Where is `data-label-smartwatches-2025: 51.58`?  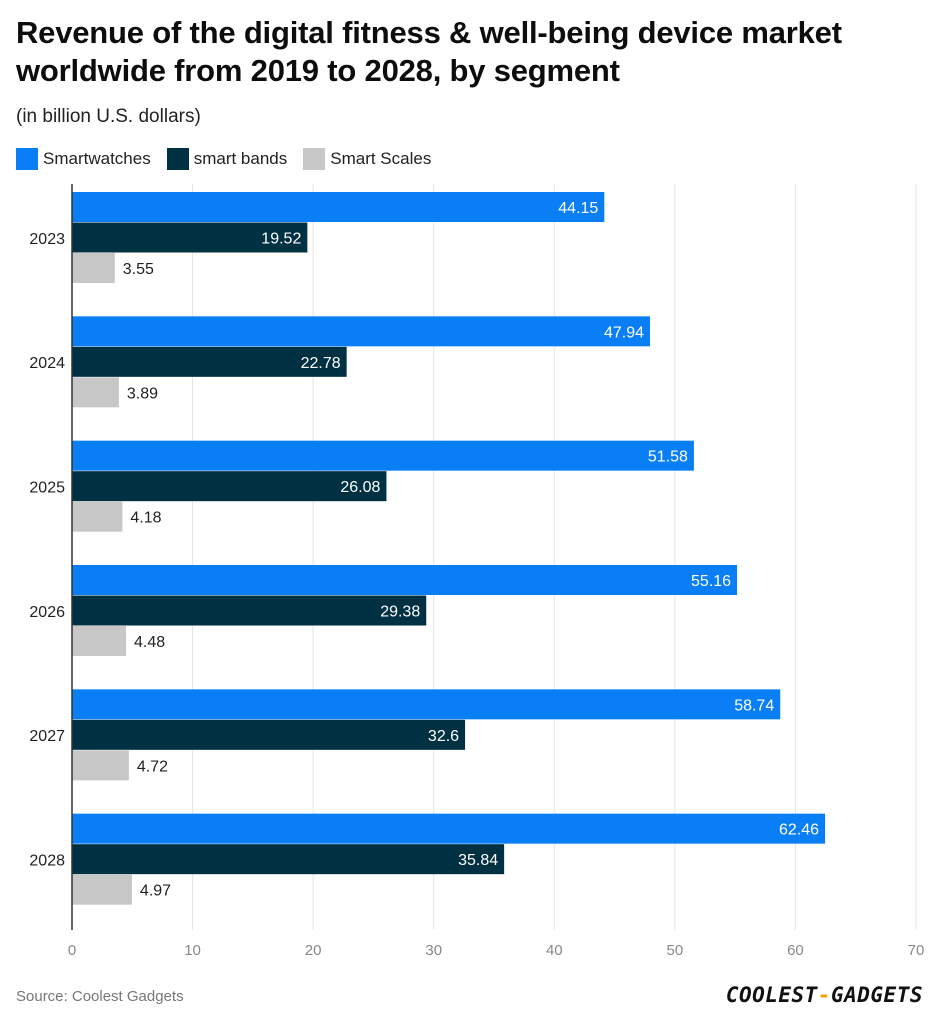
data-label-smartwatches-2025: 51.58 is located at coordinates (668, 457).